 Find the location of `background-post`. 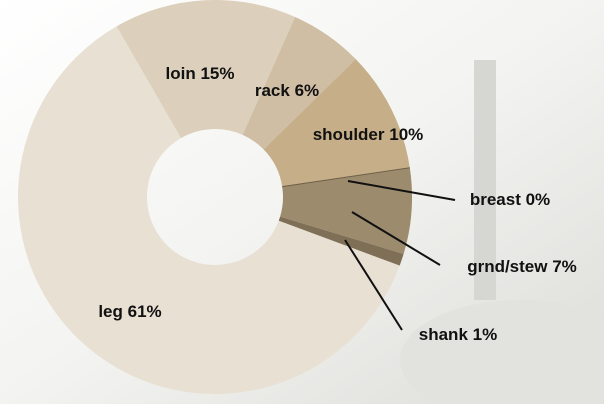

background-post is located at coordinates (485, 180).